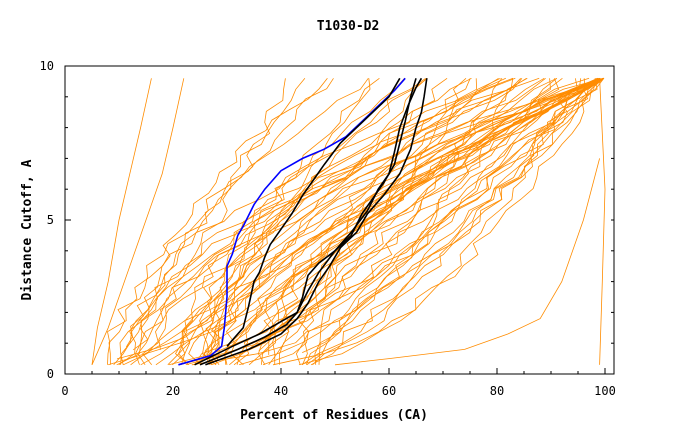  What do you see at coordinates (334, 415) in the screenshot?
I see `x-axis-label: Percent of Residues (CA)` at bounding box center [334, 415].